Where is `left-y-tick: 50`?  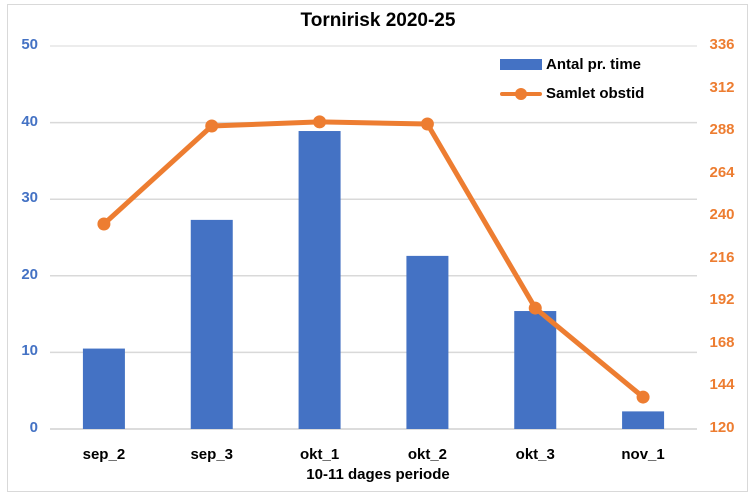 left-y-tick: 50 is located at coordinates (29, 44).